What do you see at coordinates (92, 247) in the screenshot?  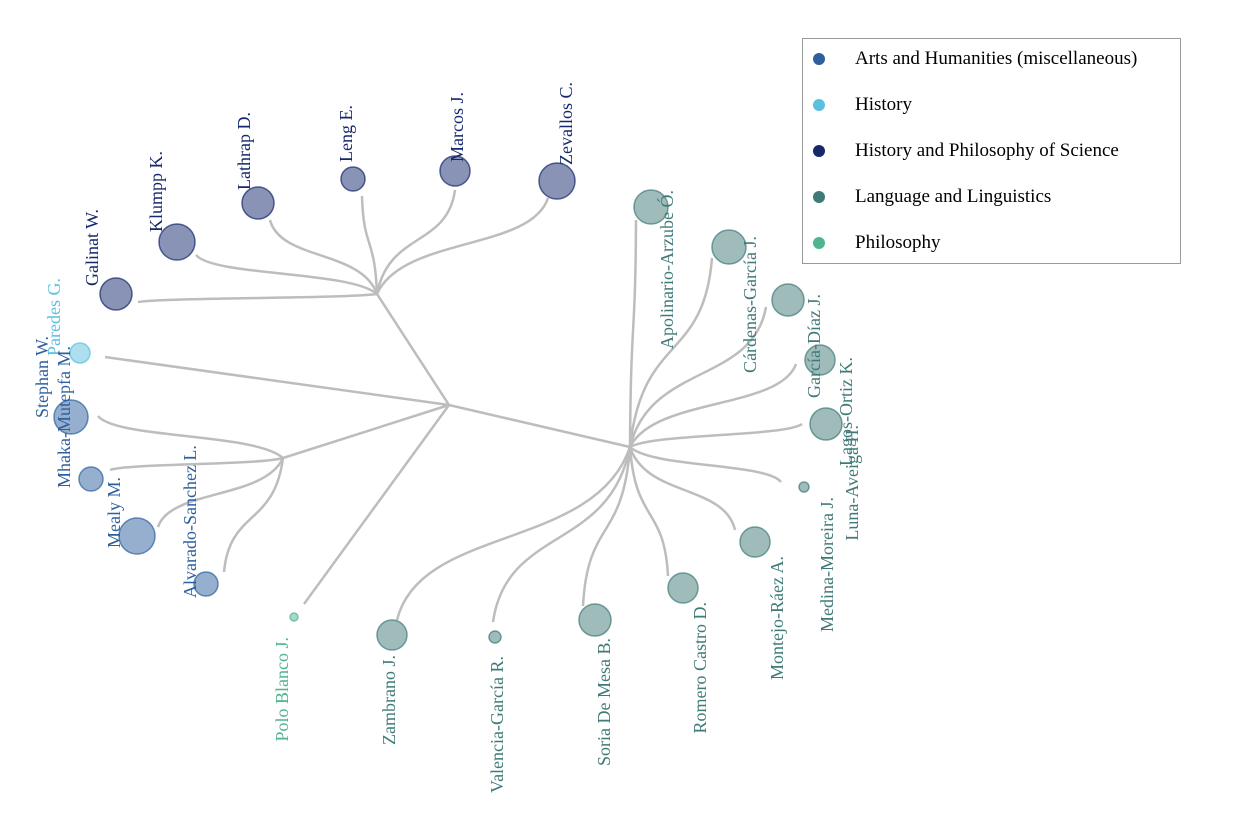 I see `leaf-label: Galinat W.` at bounding box center [92, 247].